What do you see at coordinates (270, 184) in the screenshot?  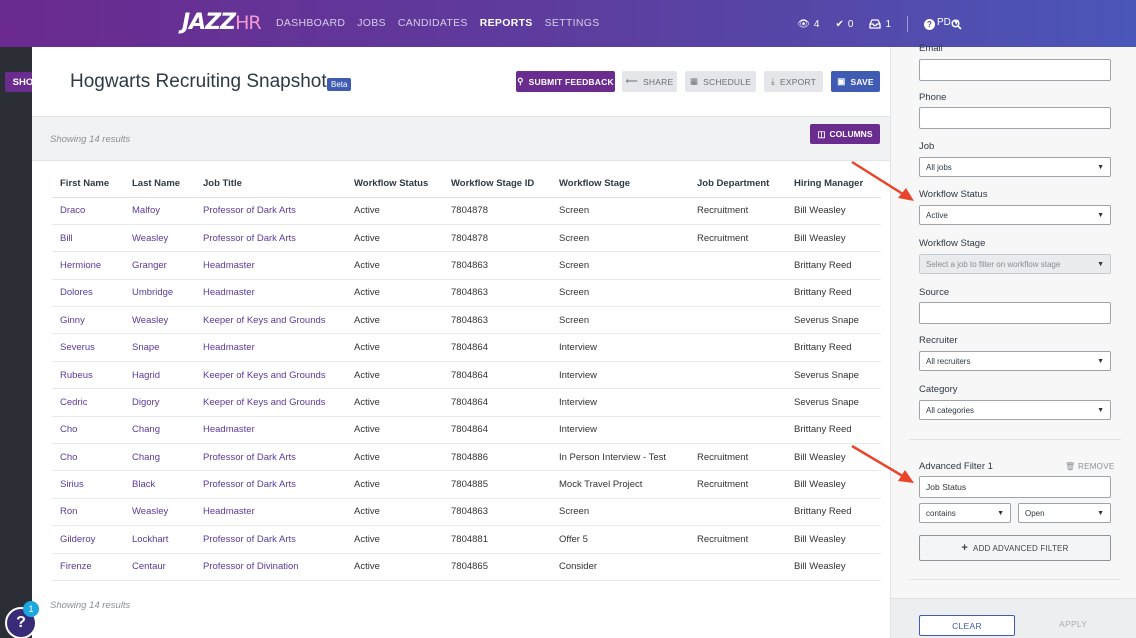 I see `column-header: Job Title` at bounding box center [270, 184].